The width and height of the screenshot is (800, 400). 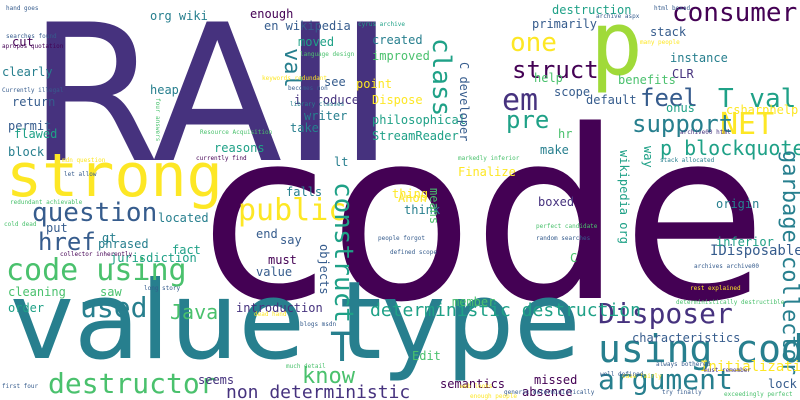 I want to click on cloud-word: archive00 html, so click(x=705, y=132).